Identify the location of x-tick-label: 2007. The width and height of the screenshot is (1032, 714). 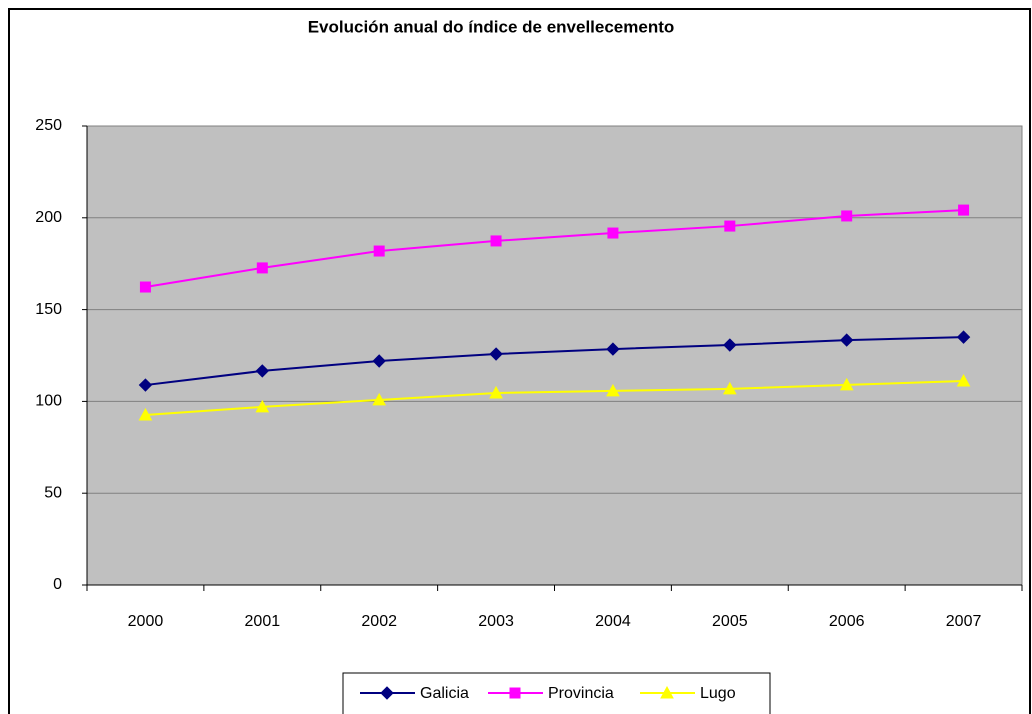
(964, 621).